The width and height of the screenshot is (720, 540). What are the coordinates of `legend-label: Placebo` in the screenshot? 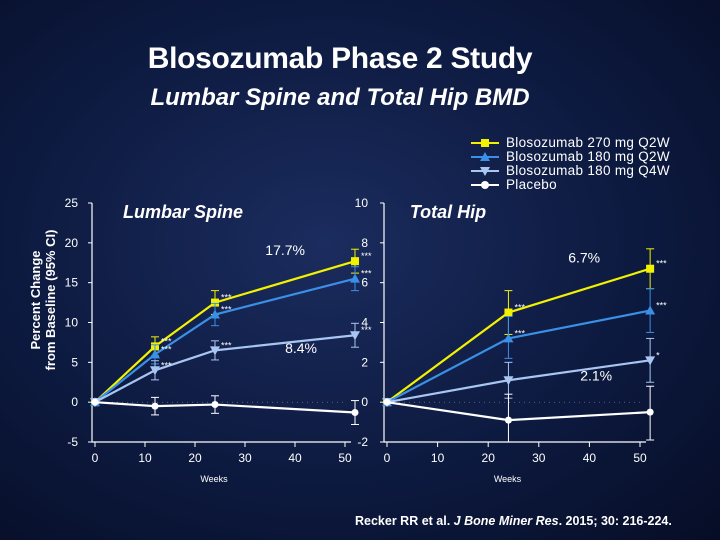 It's located at (531, 184).